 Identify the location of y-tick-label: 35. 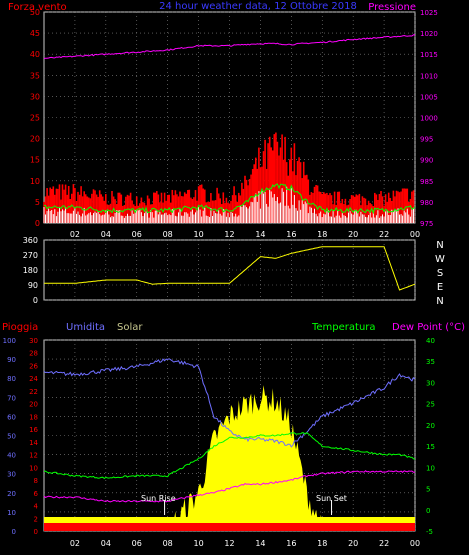
(35, 75).